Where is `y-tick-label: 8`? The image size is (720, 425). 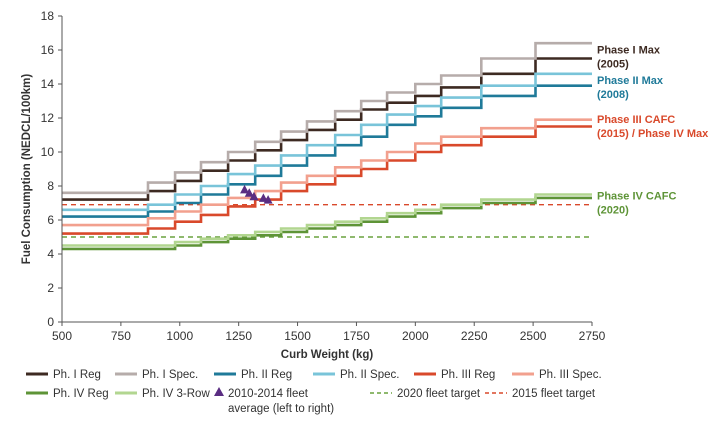
y-tick-label: 8 is located at coordinates (50, 186).